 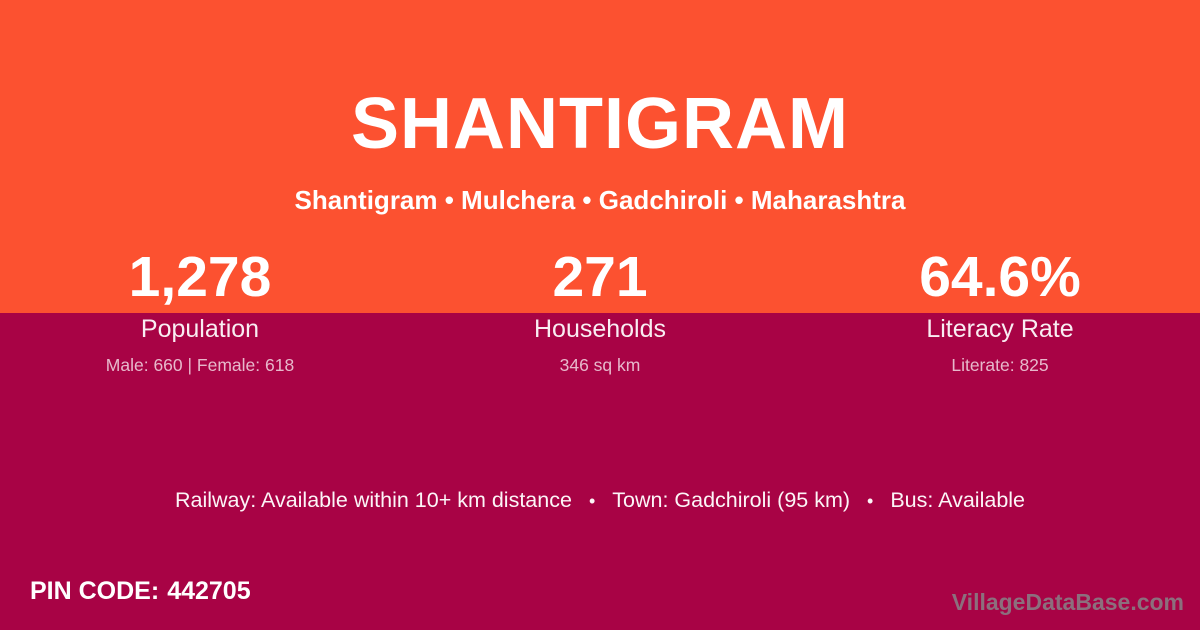 I want to click on stat-literacy: 64.6% Literacy Rate Literate: 825, so click(x=1000, y=311).